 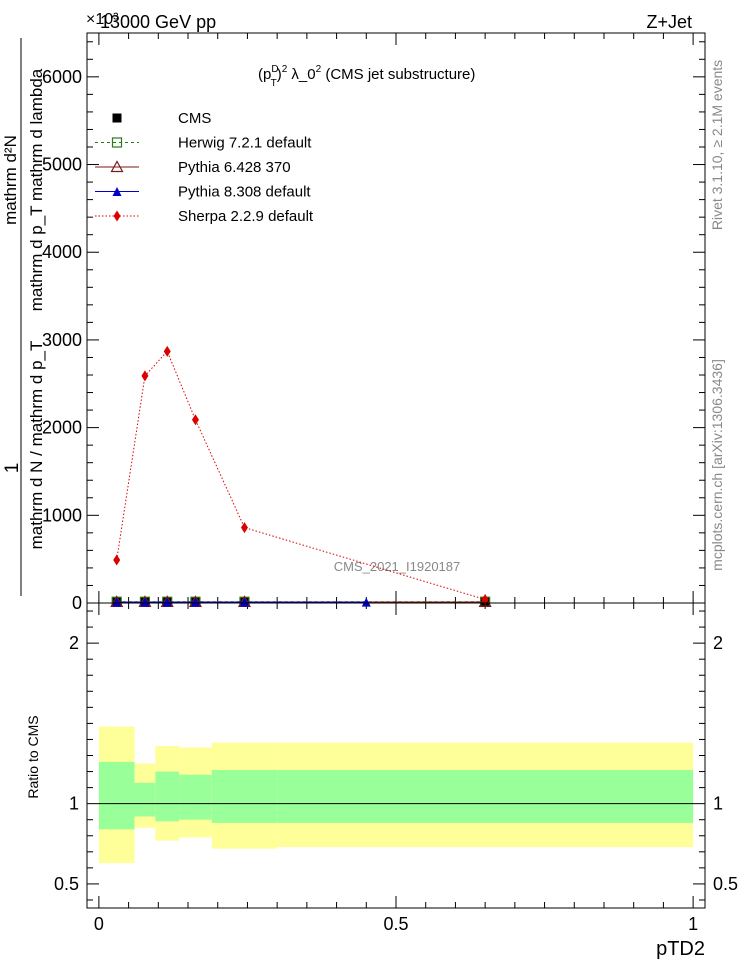 What do you see at coordinates (366, 76) in the screenshot?
I see `chart-title: (pD T)2 λ_02 (CMS jet substructure)` at bounding box center [366, 76].